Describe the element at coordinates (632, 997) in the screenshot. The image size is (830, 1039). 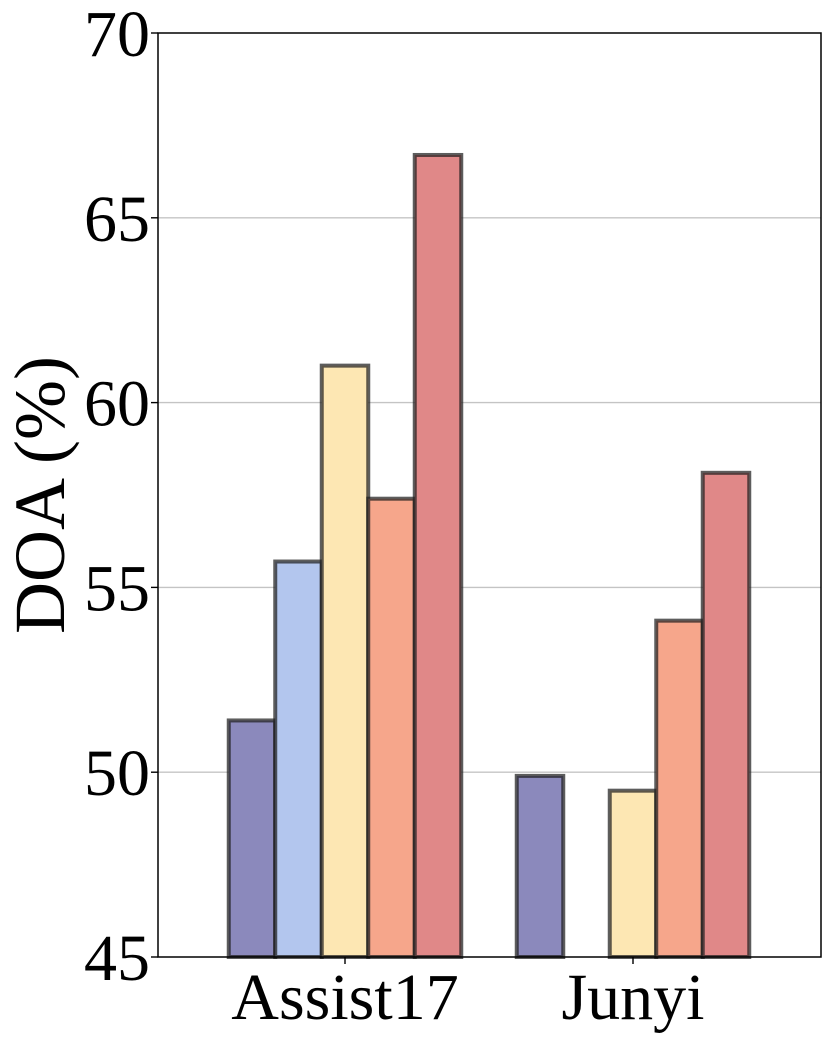
I see `x-tick-label-junyi: Junyi` at that location.